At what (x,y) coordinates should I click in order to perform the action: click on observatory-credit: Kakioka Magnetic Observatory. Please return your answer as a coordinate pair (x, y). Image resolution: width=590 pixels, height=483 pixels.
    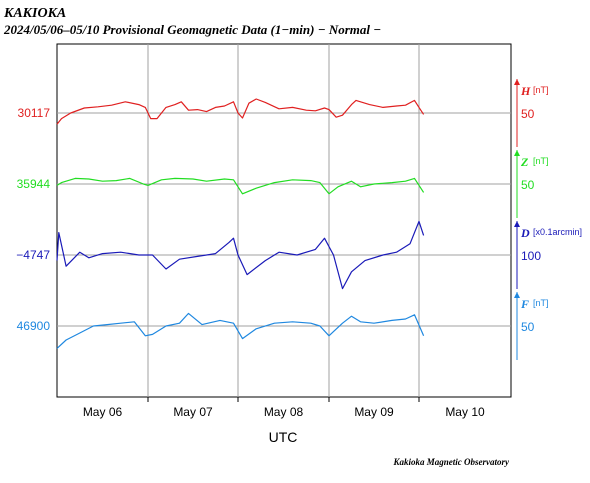
    Looking at the image, I should click on (451, 462).